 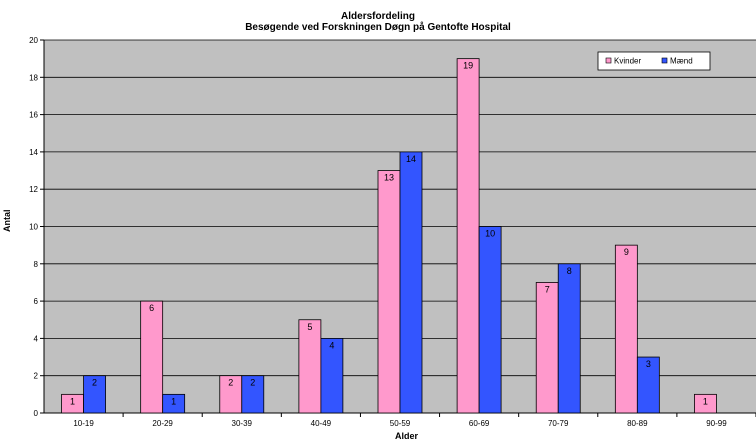 I want to click on chart-title: Aldersfordeling, so click(x=378, y=16).